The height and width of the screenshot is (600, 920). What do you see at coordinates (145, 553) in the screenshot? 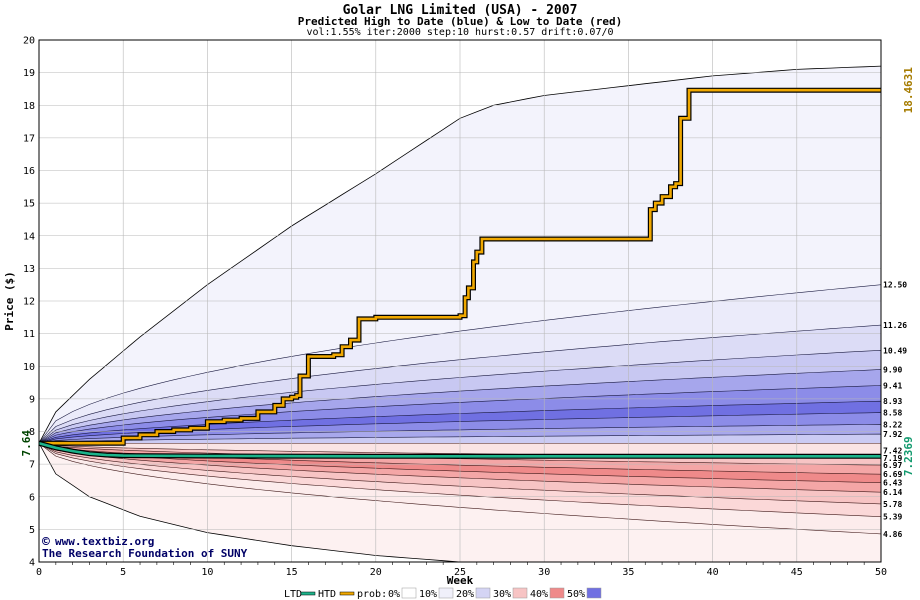
I see `watermark-org: The Research Foundation of SUNY` at bounding box center [145, 553].